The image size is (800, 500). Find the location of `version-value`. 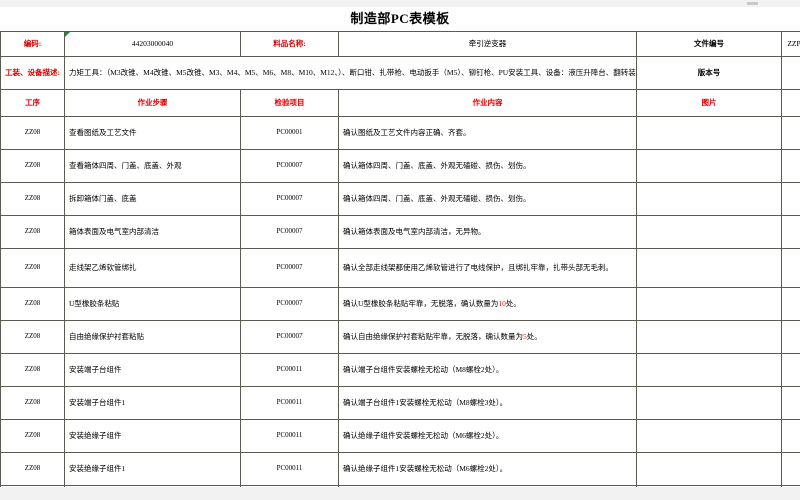

version-value is located at coordinates (790, 73).